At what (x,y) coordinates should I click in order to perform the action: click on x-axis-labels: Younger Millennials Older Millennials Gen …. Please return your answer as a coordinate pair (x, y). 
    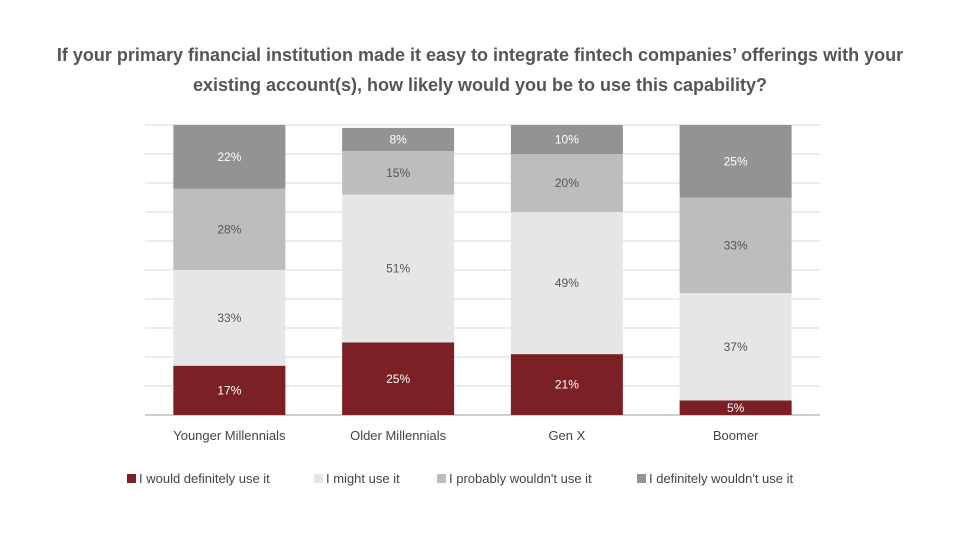
    Looking at the image, I should click on (466, 435).